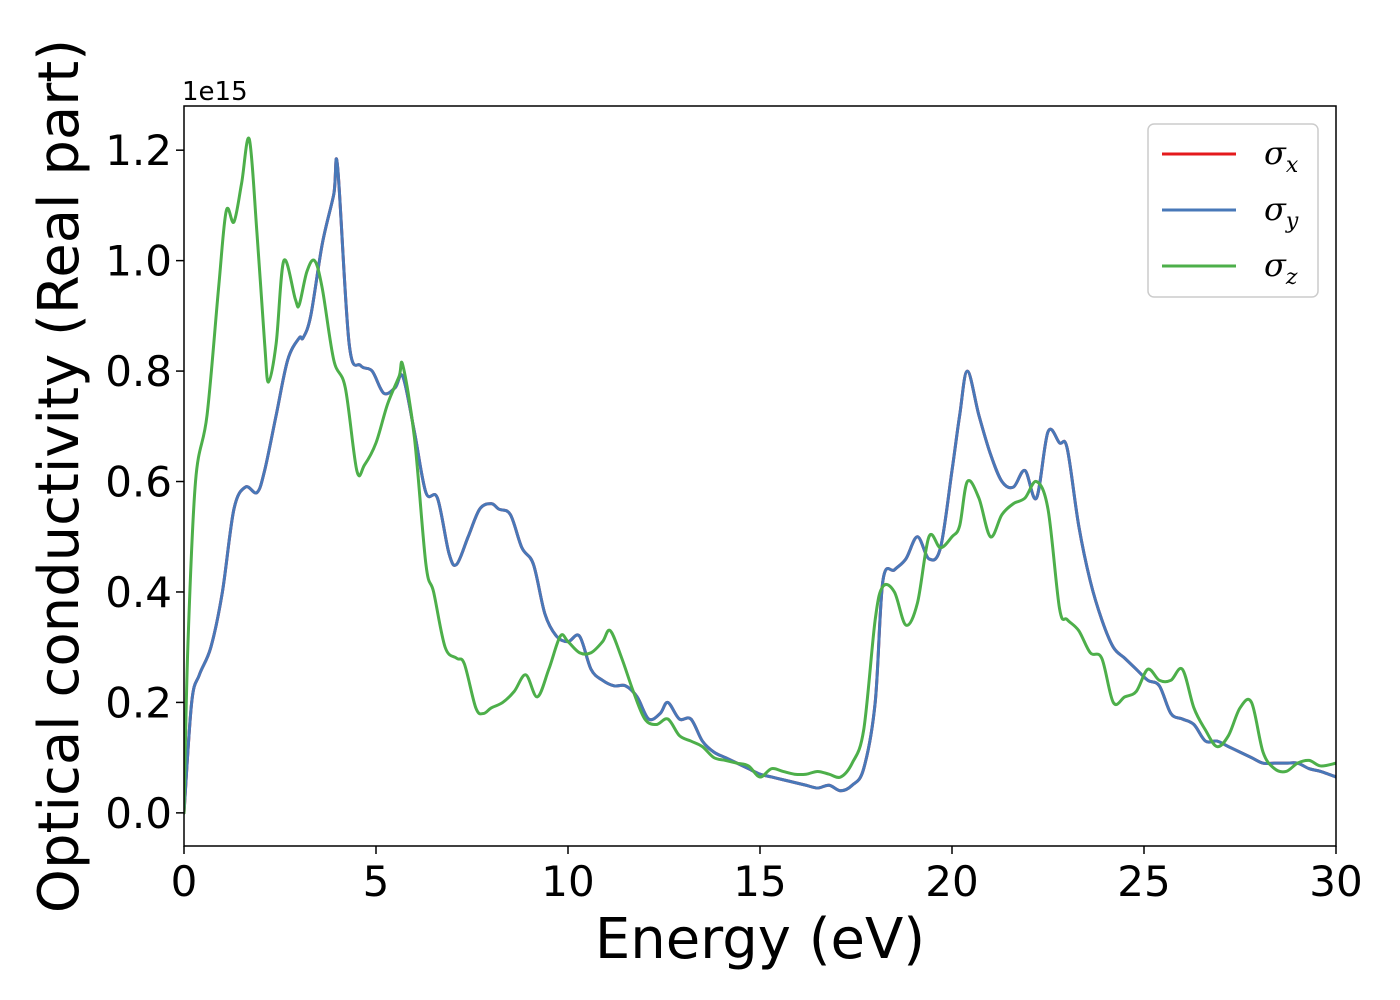 This screenshot has height=1000, width=1400. I want to click on y-tick-label: 1.2, so click(138, 150).